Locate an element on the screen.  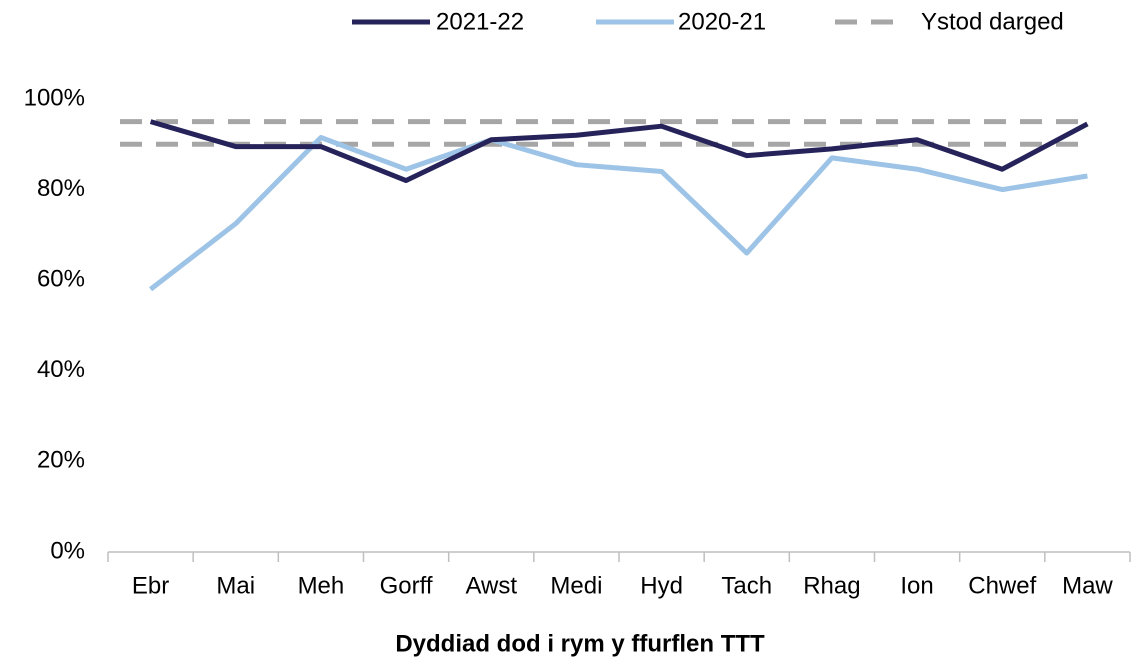
x-tick-label: Gorff is located at coordinates (406, 585).